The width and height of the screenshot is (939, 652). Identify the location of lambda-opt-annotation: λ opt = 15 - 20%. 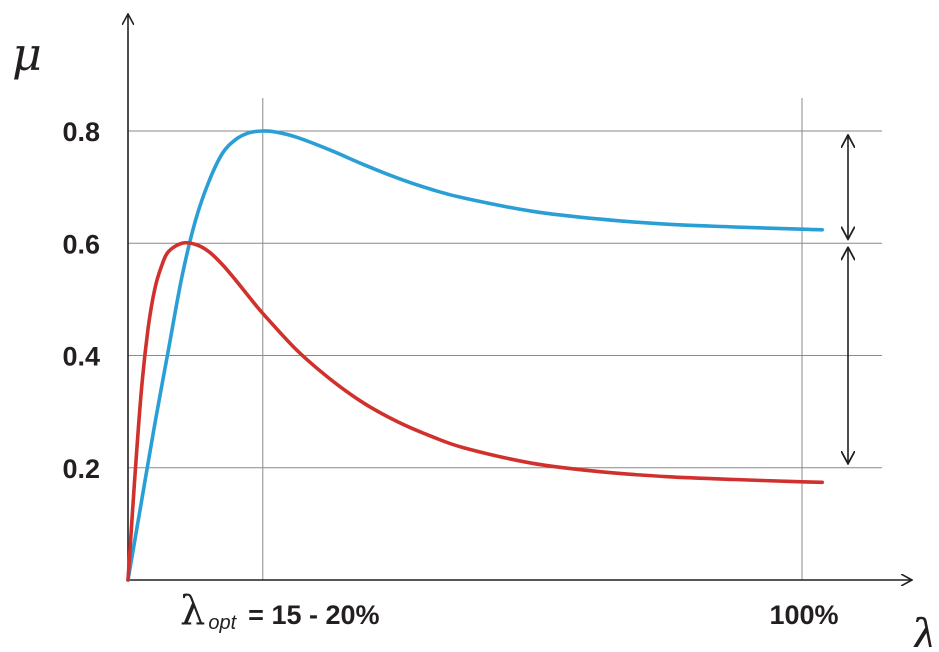
(280, 611).